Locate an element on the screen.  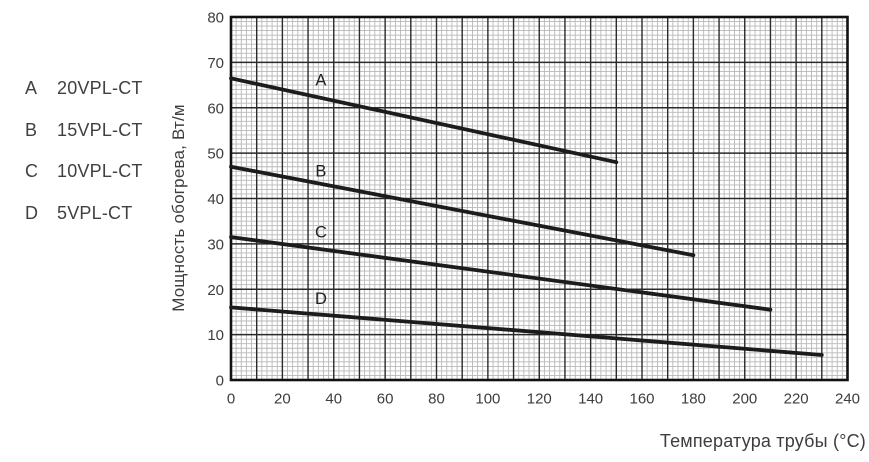
series-label-A: A is located at coordinates (320, 81).